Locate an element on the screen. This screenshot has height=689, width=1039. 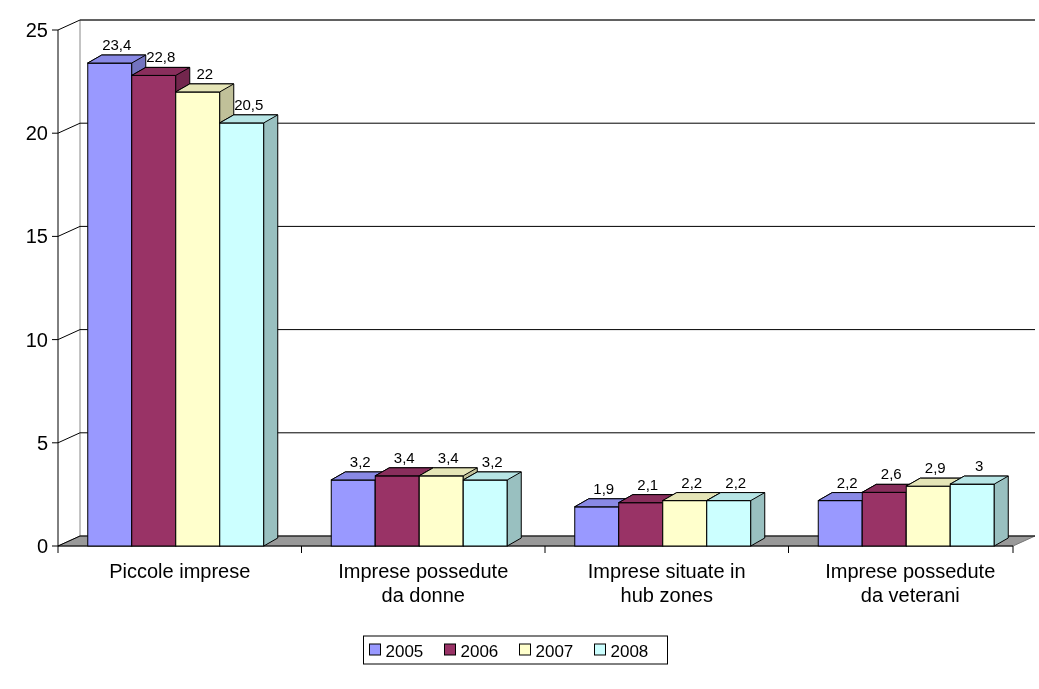
y-tick-label: 20 is located at coordinates (36, 133).